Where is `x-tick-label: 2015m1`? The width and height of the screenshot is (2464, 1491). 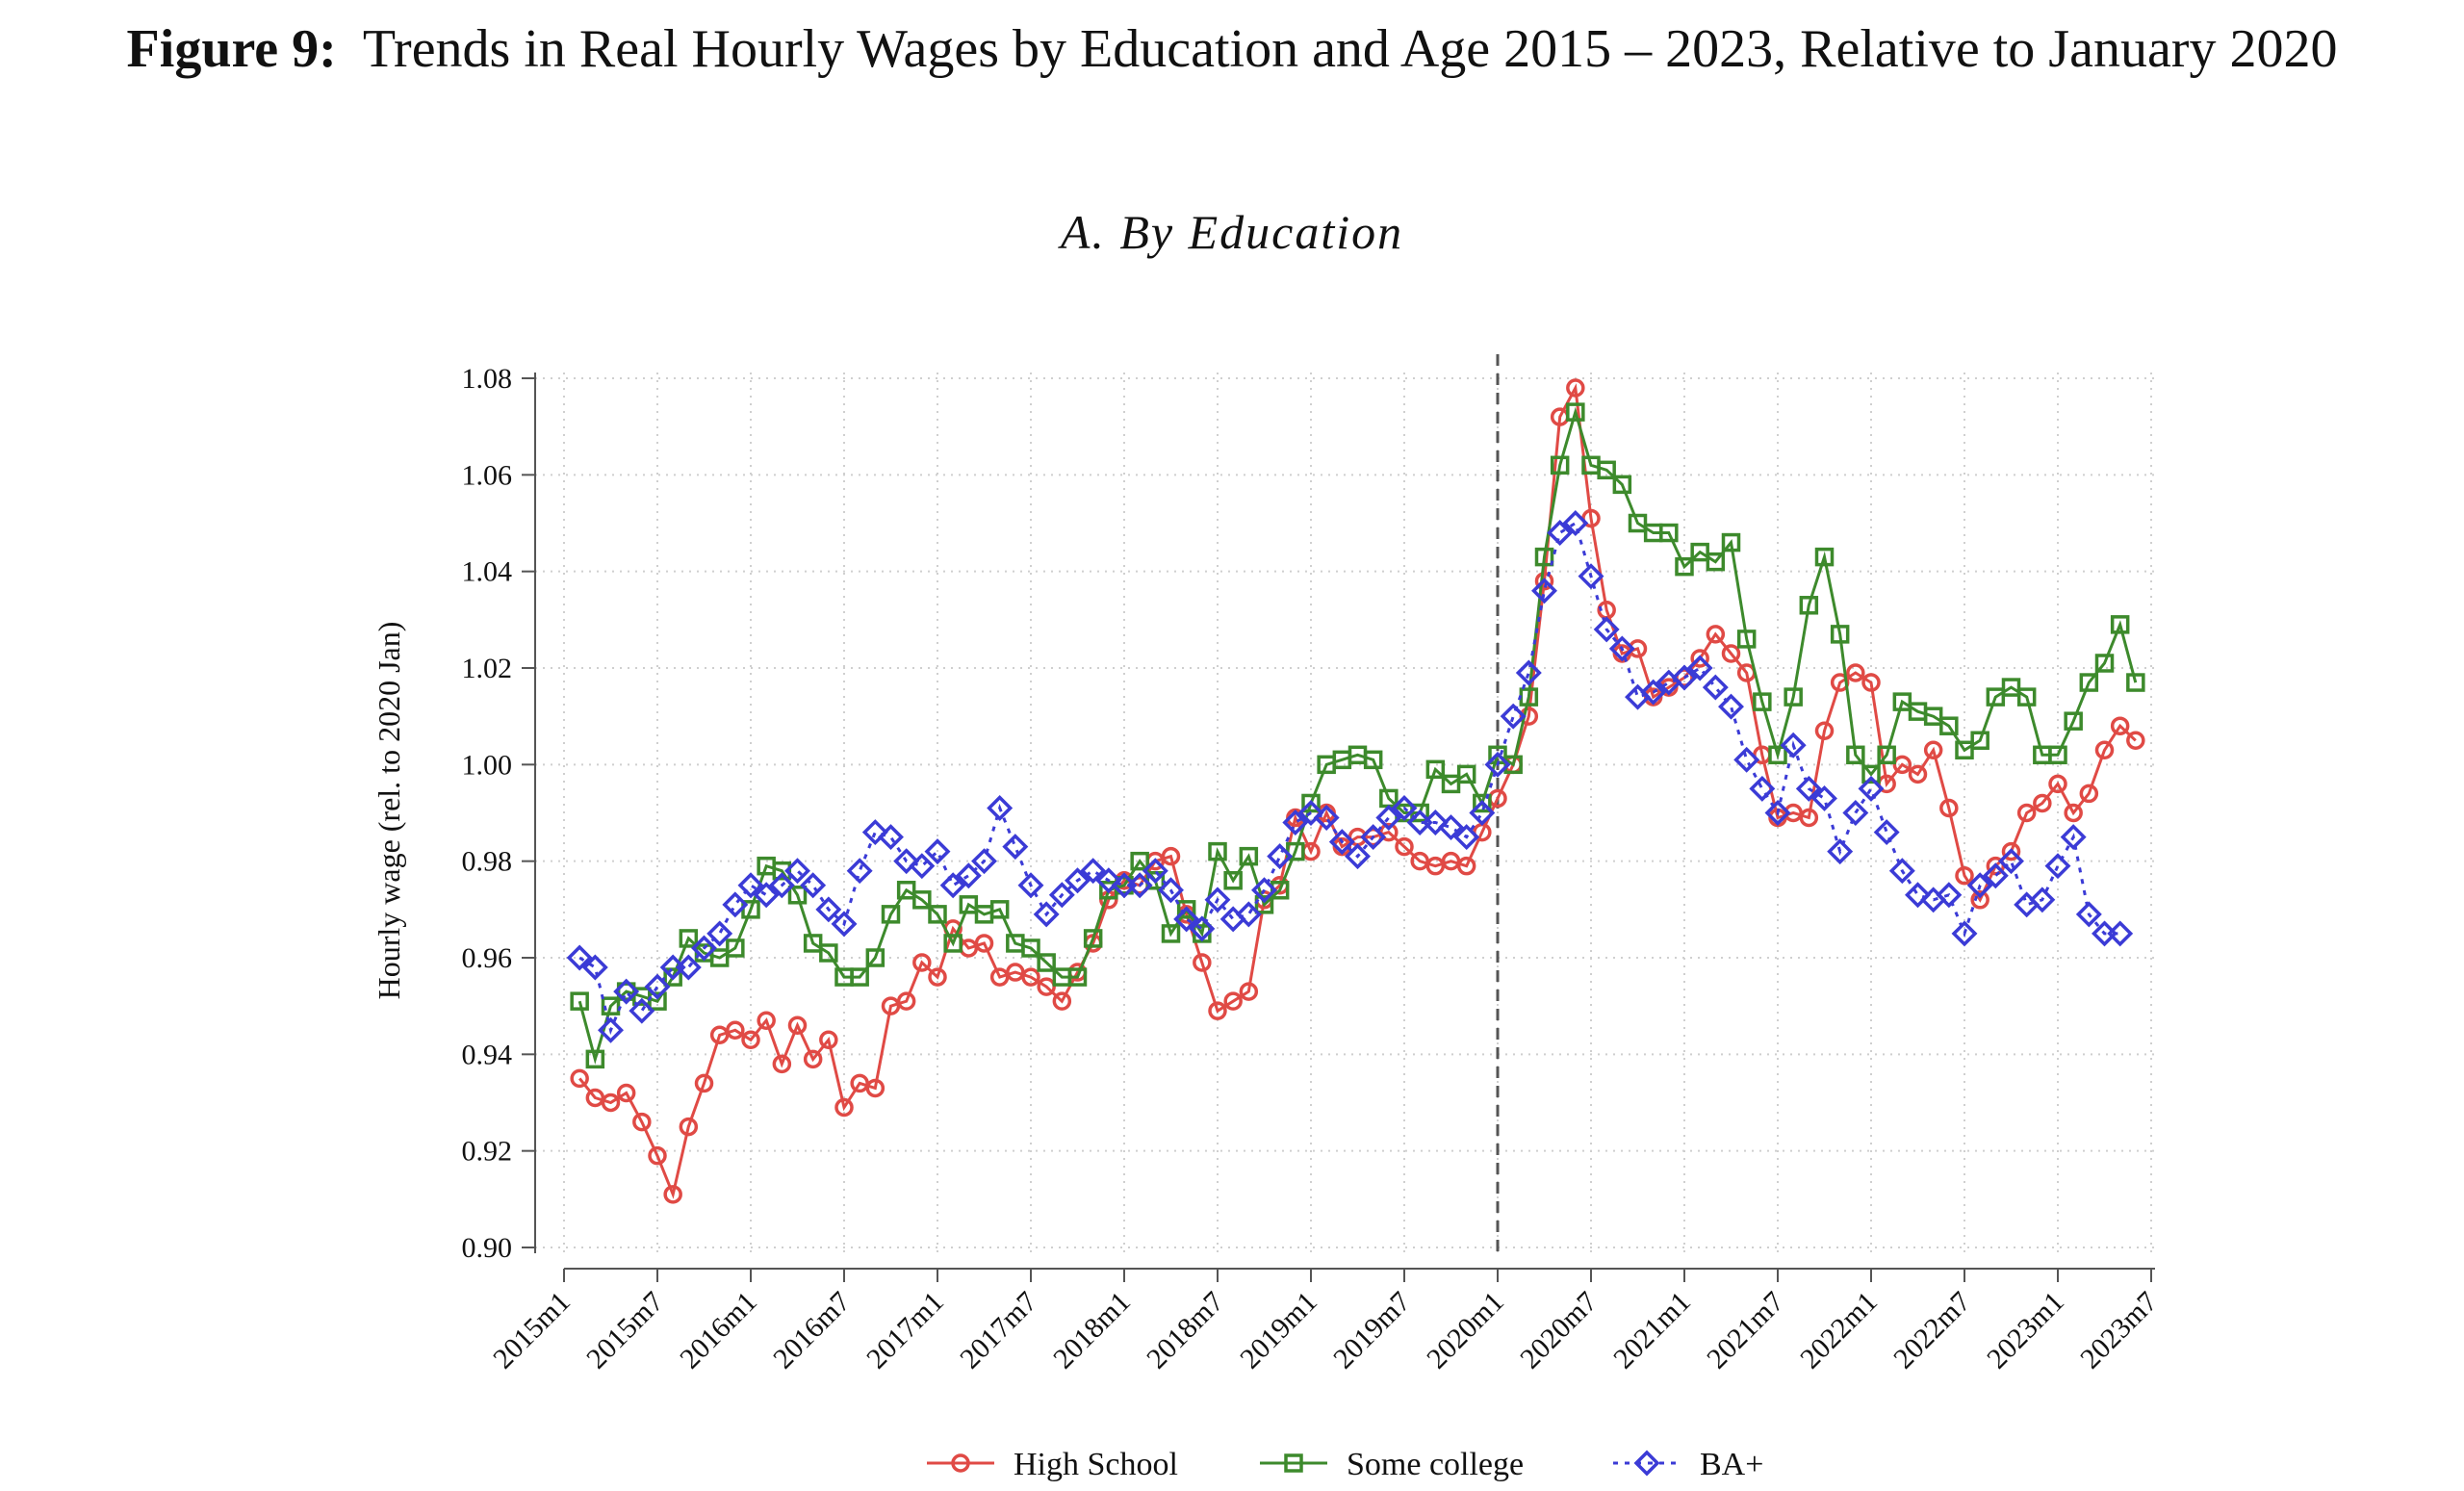
x-tick-label: 2015m1 is located at coordinates (532, 1330).